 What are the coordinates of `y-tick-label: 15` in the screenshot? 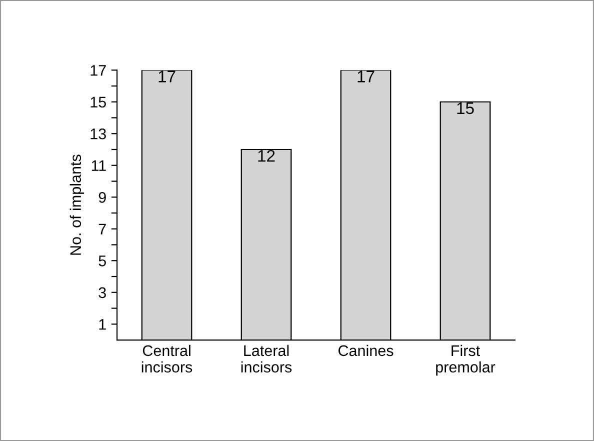 It's located at (98, 102).